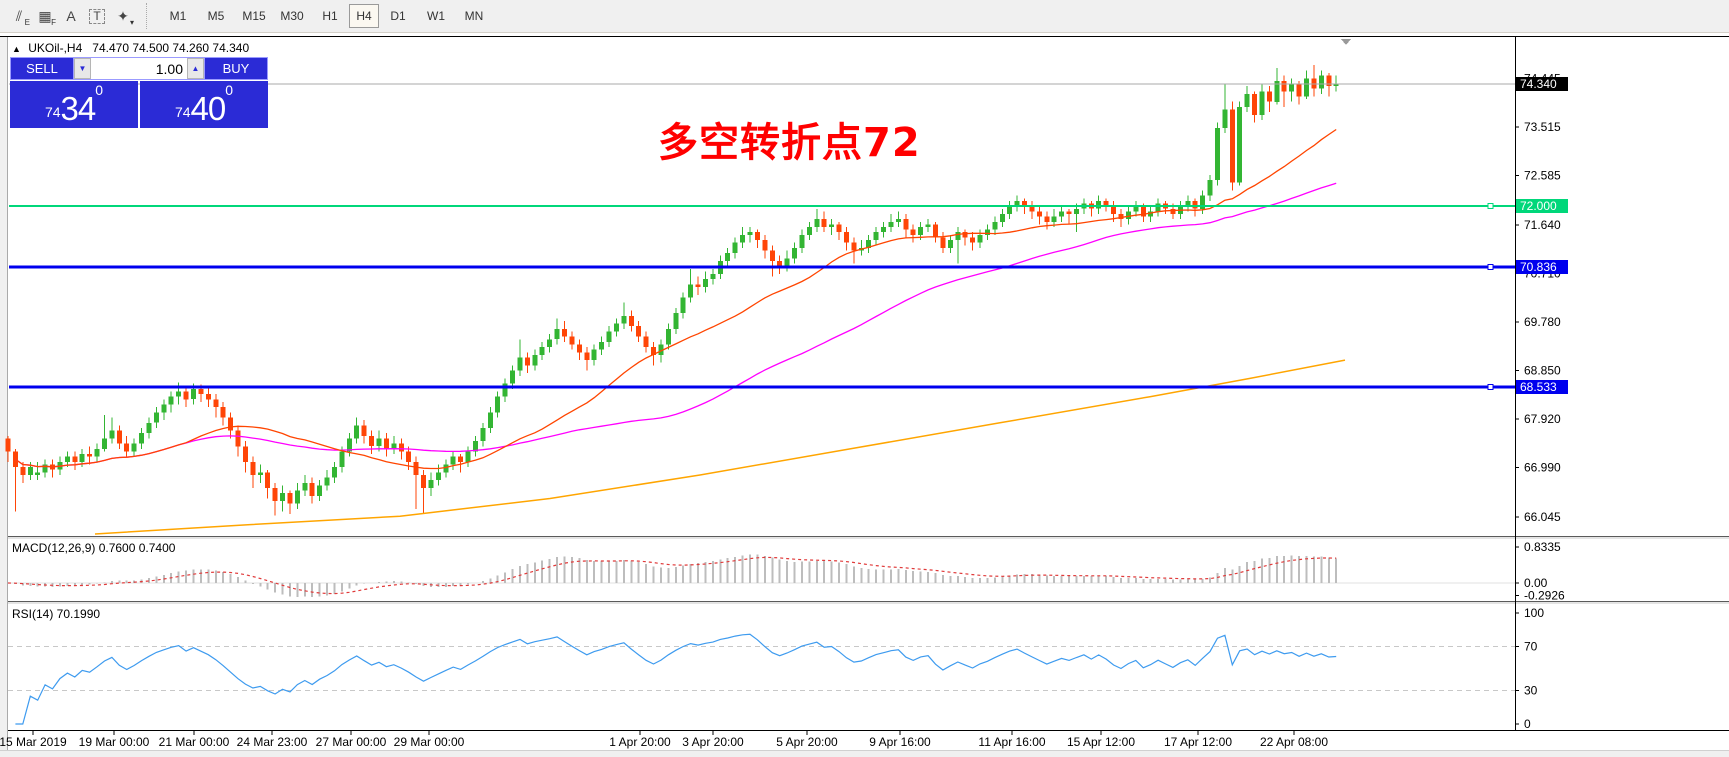  What do you see at coordinates (125, 17) in the screenshot?
I see `arrows-tool-icon: ✦ ▾` at bounding box center [125, 17].